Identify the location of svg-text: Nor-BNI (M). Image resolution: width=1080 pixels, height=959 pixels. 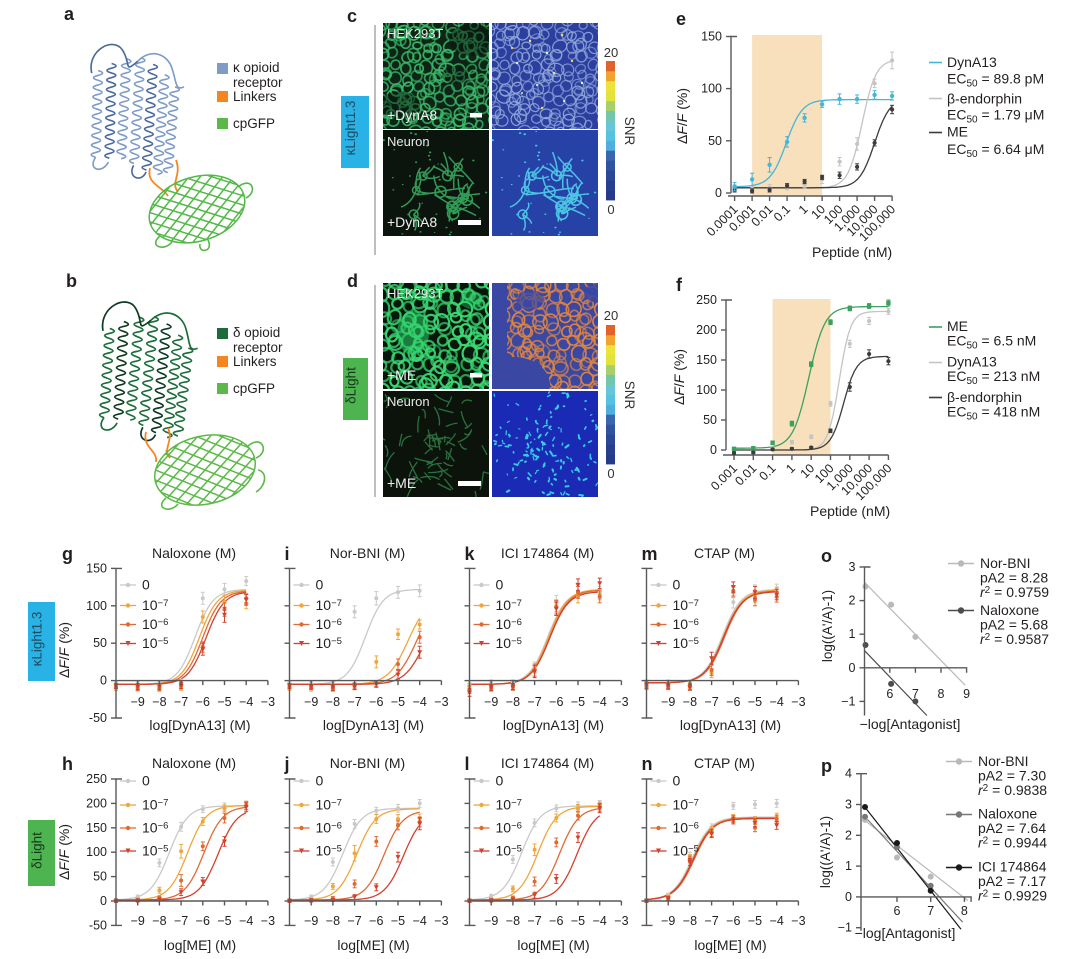
(367, 553).